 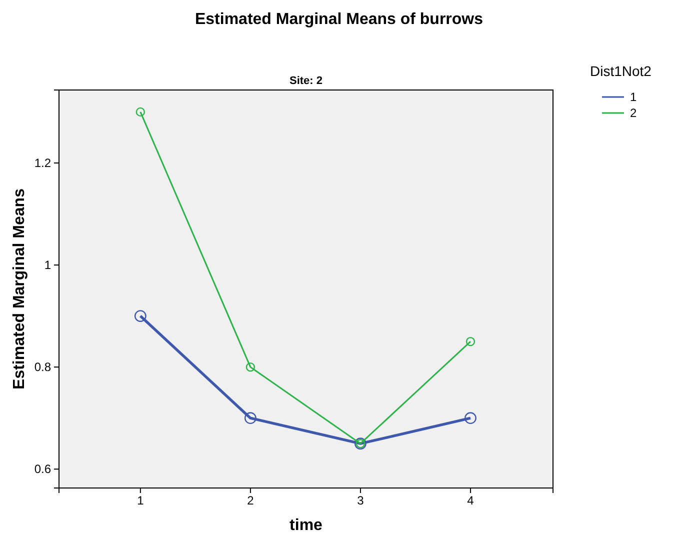 What do you see at coordinates (48, 265) in the screenshot?
I see `y-tick-label: 1` at bounding box center [48, 265].